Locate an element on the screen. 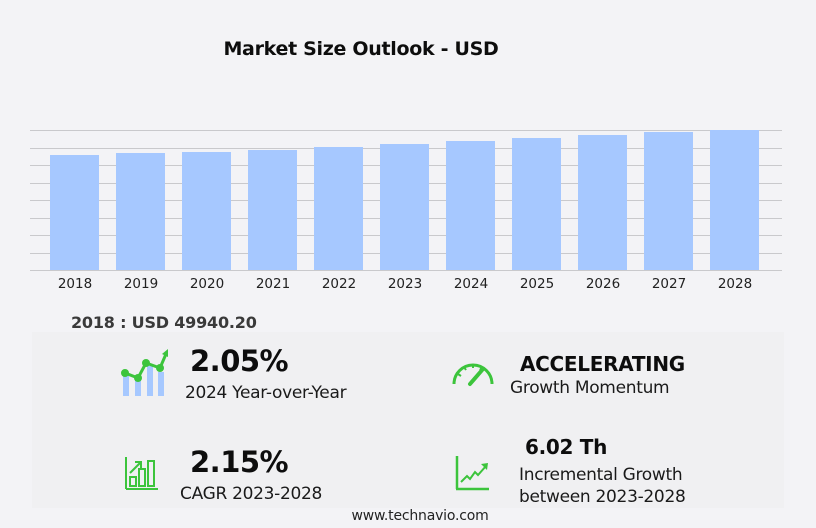 The height and width of the screenshot is (528, 816). x-axis-label: 2023 is located at coordinates (405, 284).